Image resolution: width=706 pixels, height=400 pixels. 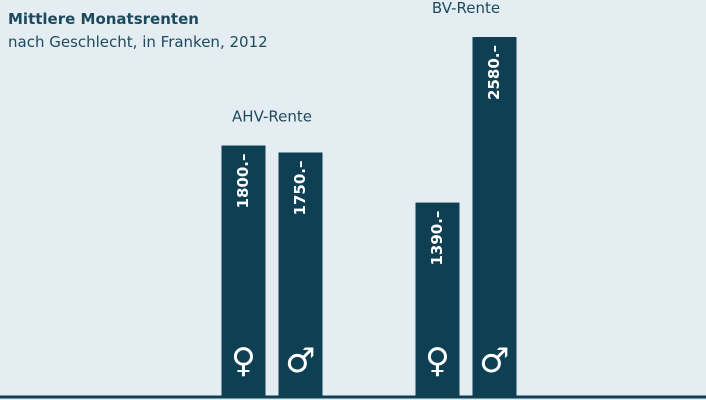 What do you see at coordinates (138, 42) in the screenshot?
I see `chart-subtitle: nach Geschlecht, in Franken, 2012` at bounding box center [138, 42].